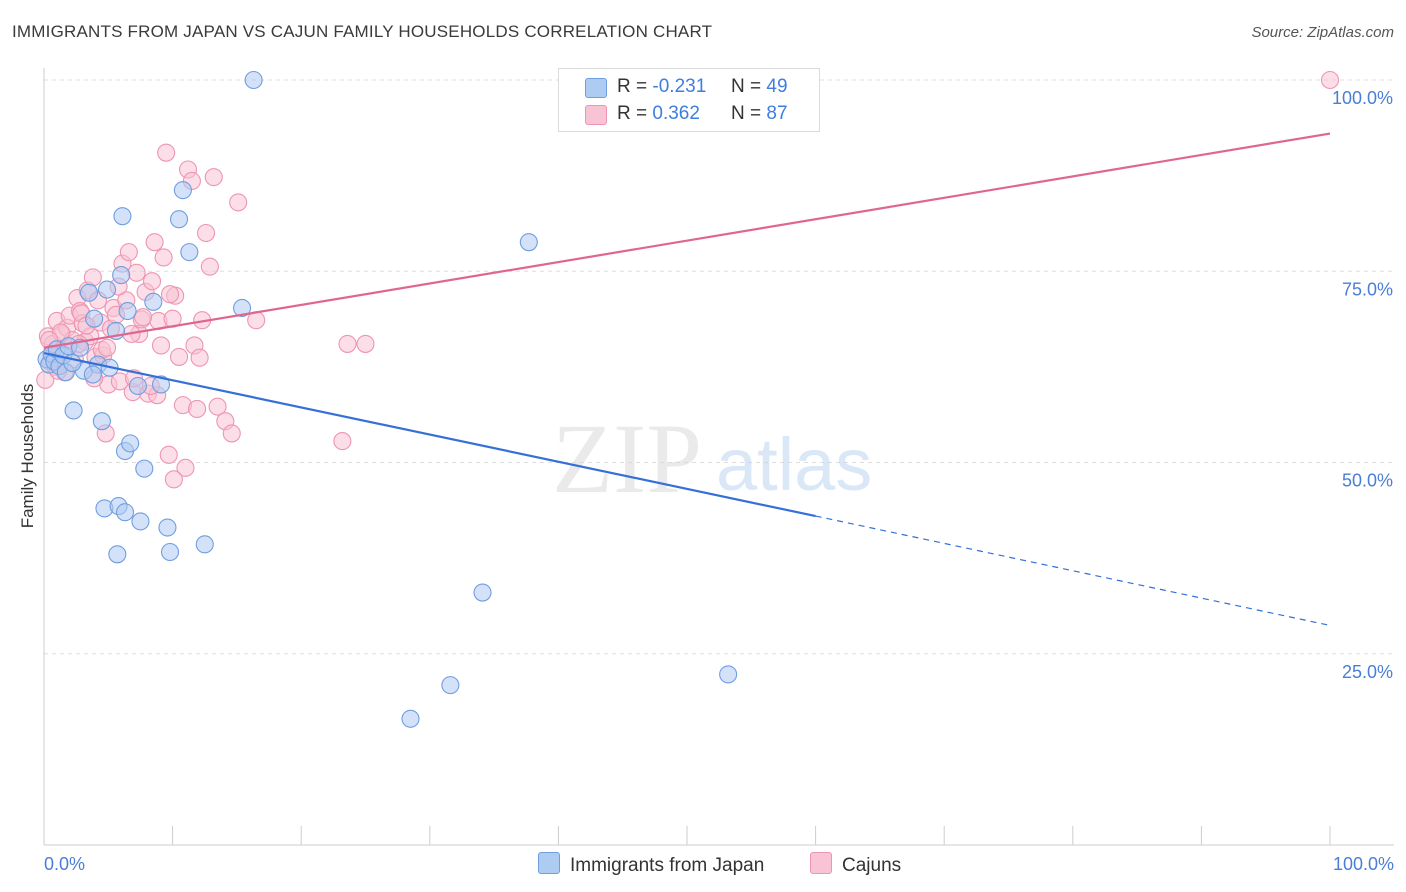 This screenshot has height=892, width=1406. What do you see at coordinates (1363, 864) in the screenshot?
I see `x-tick-label-max: 100.0%` at bounding box center [1363, 864].